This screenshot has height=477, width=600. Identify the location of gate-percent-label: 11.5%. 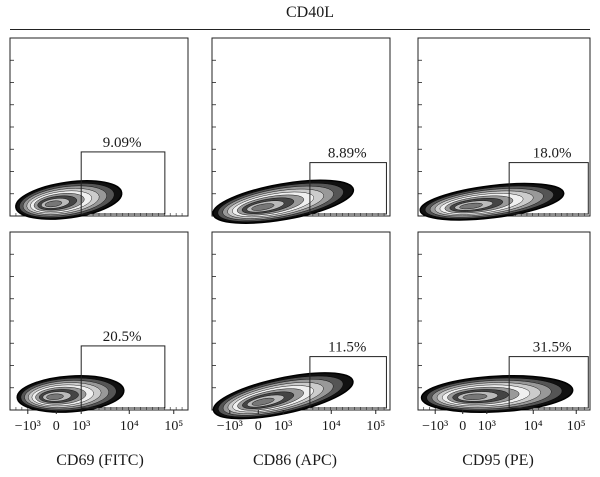
(347, 348).